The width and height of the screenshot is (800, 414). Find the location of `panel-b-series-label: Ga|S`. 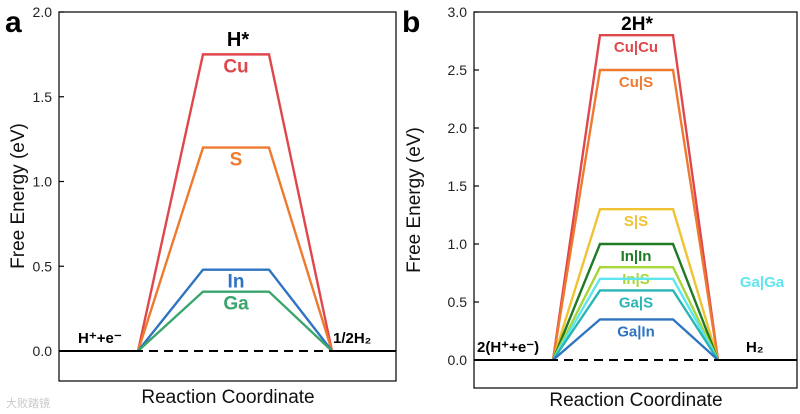

panel-b-series-label: Ga|S is located at coordinates (636, 302).